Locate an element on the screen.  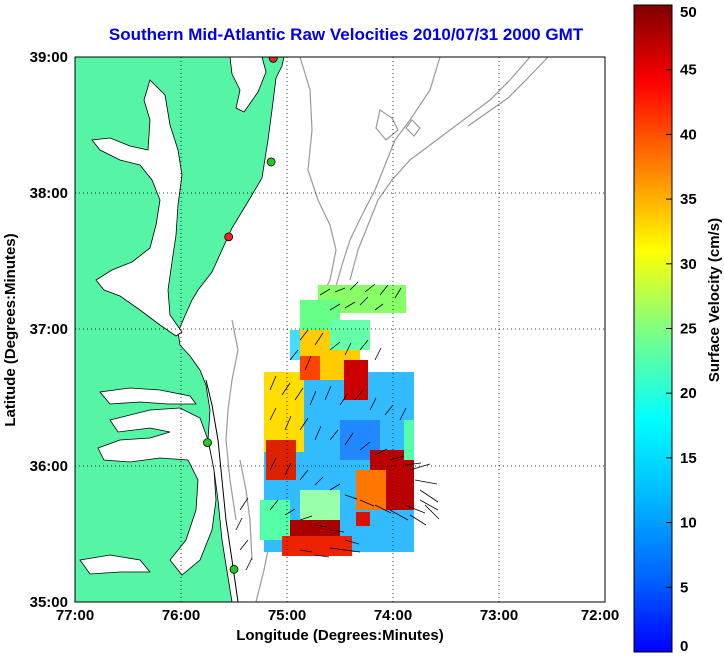
colorbar-tick-label: 5 is located at coordinates (684, 587).